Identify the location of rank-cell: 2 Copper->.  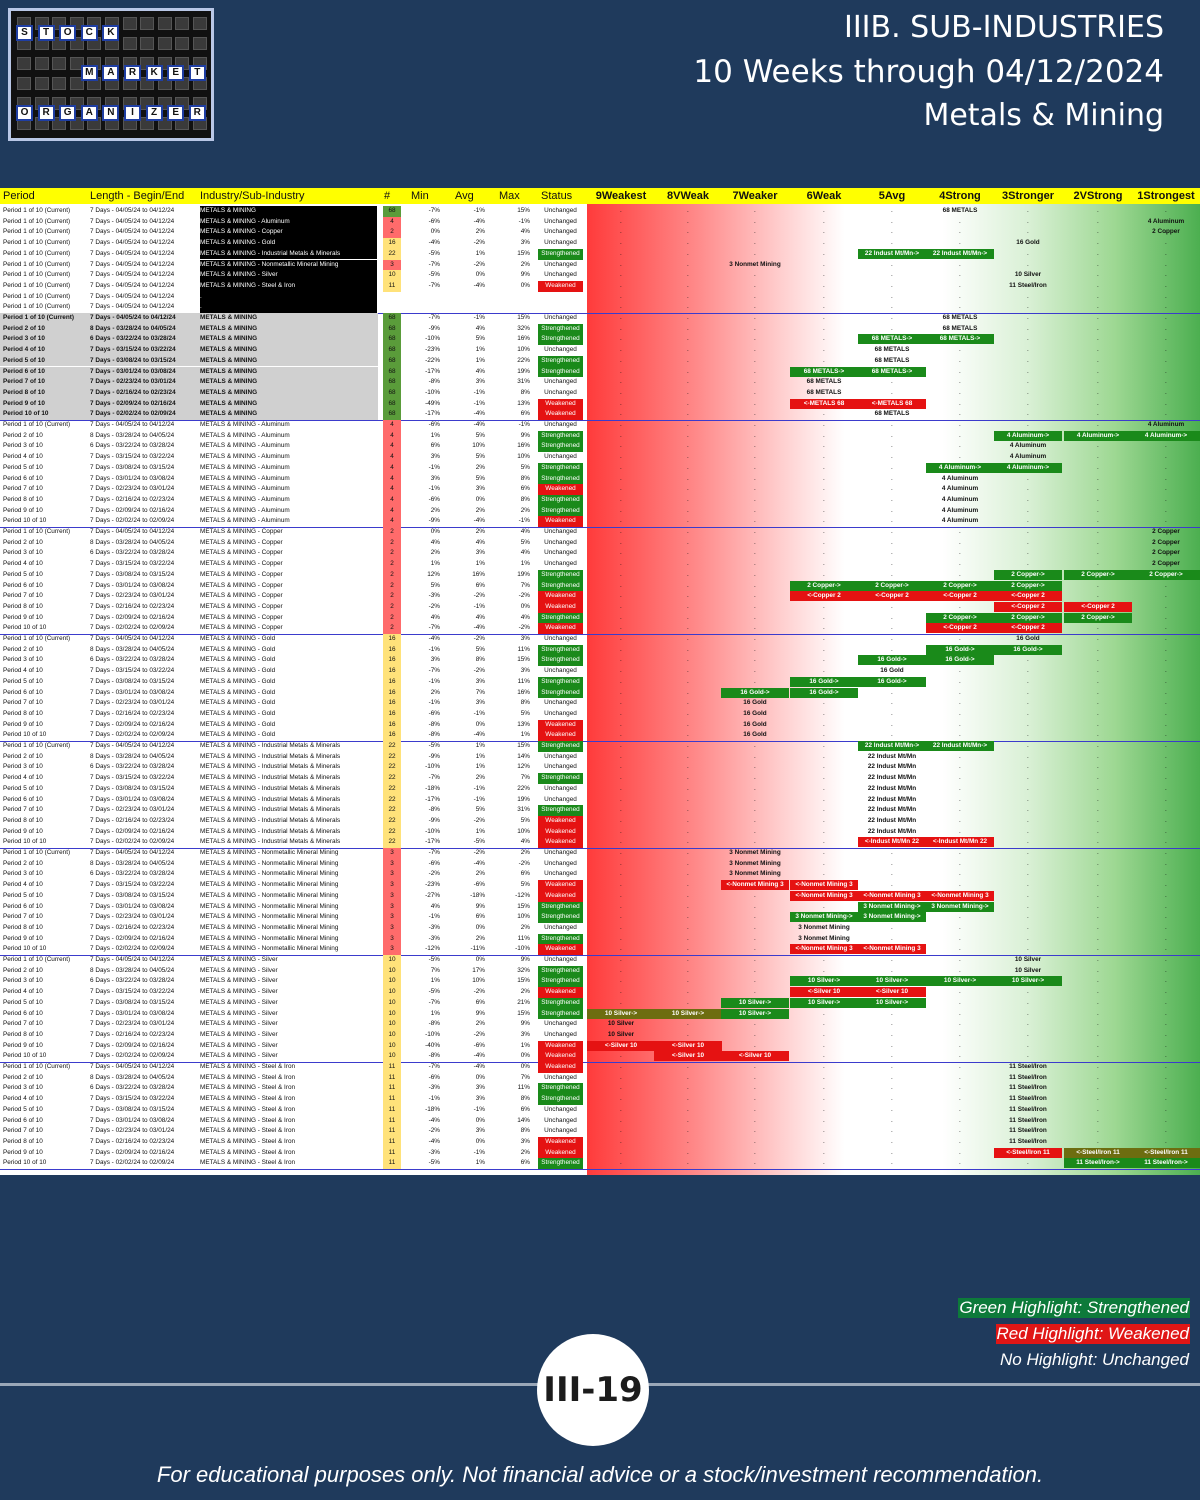
(1098, 574).